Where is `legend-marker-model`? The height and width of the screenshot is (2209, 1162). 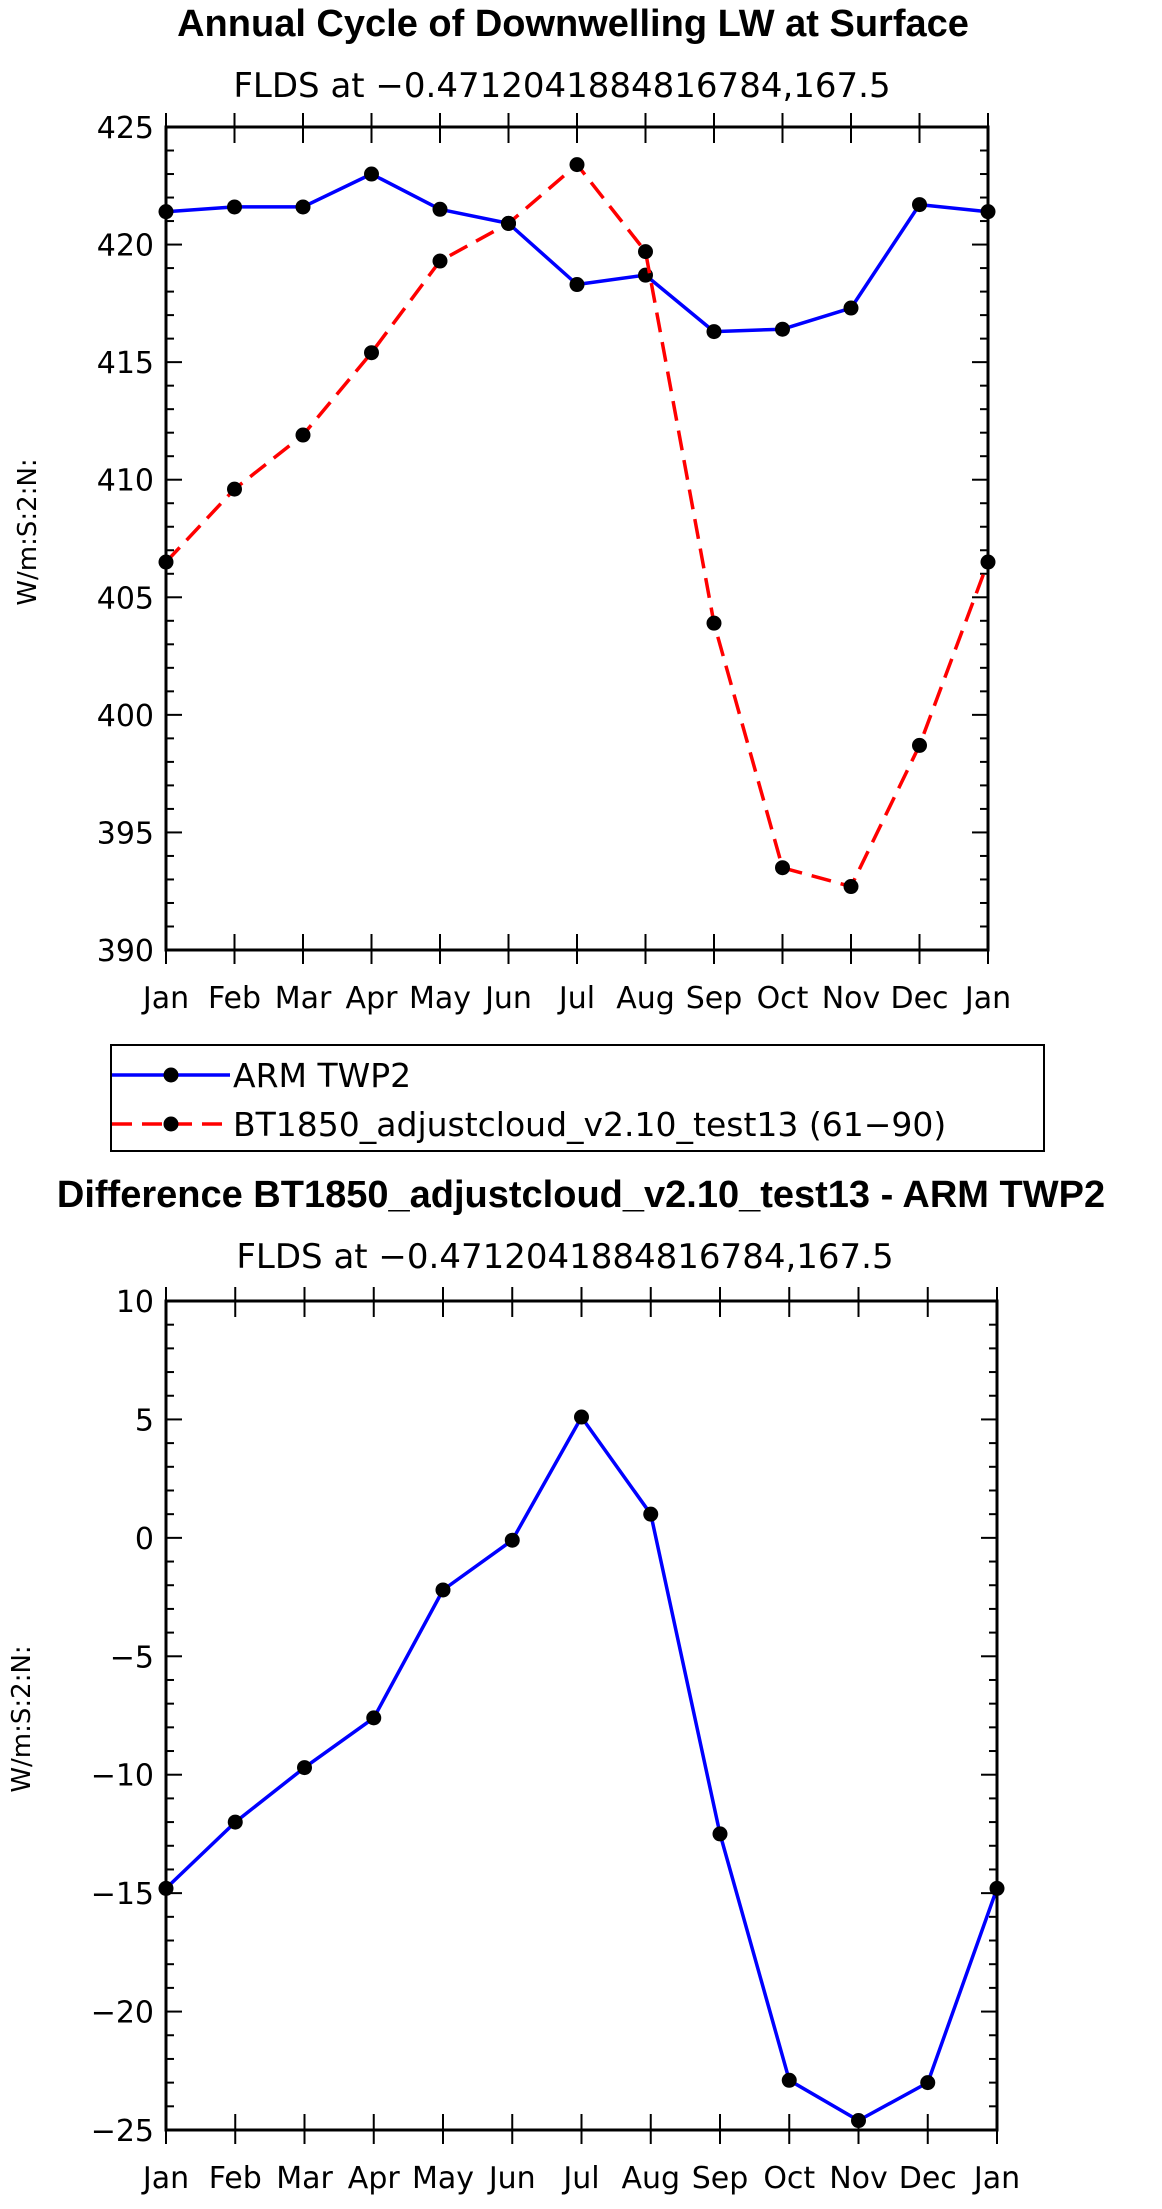
legend-marker-model is located at coordinates (171, 1124).